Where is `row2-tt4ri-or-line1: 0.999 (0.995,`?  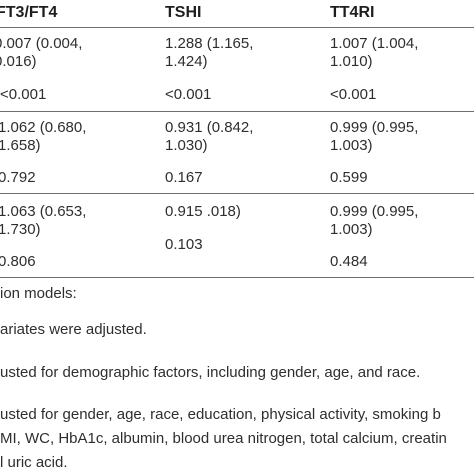
row2-tt4ri-or-line1: 0.999 (0.995, is located at coordinates (374, 127).